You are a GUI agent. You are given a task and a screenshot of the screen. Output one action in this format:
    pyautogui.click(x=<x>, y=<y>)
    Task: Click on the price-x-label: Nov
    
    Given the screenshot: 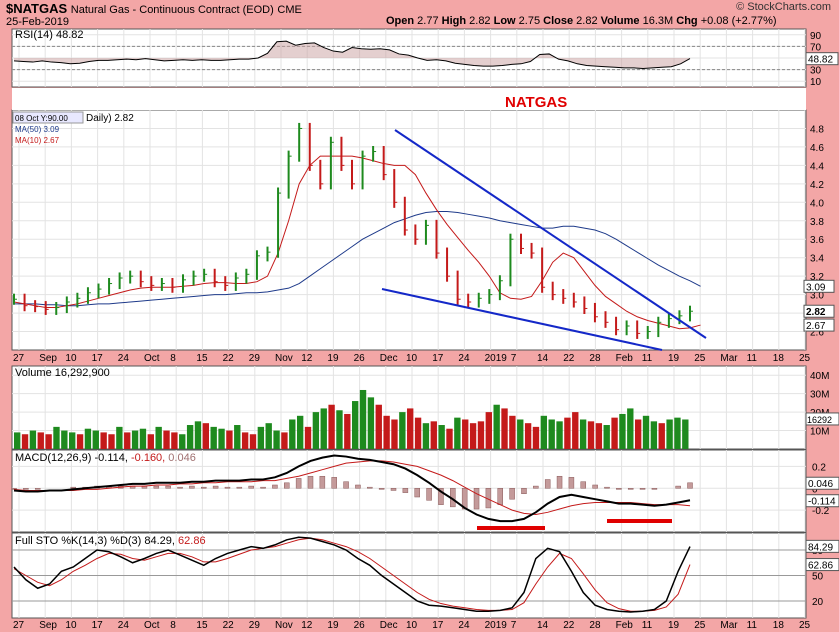 What is the action you would take?
    pyautogui.click(x=284, y=358)
    